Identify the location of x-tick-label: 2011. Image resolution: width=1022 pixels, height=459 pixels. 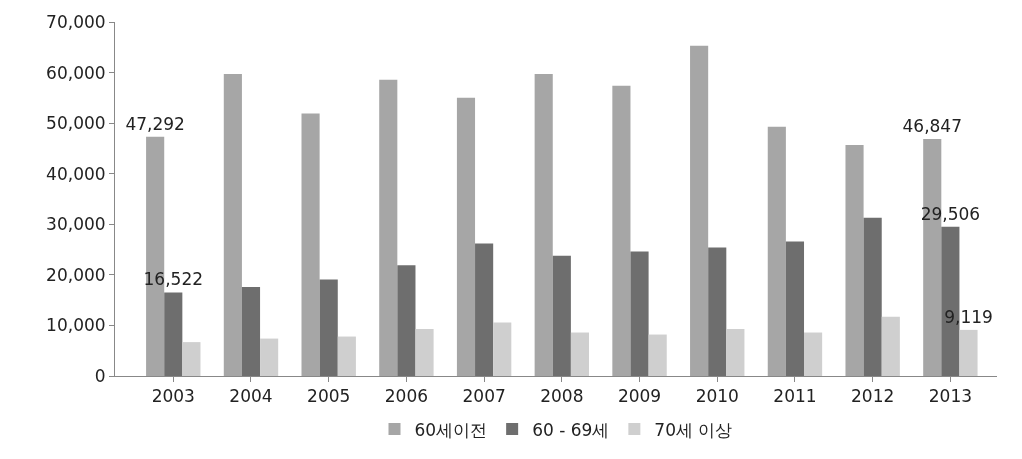
(795, 396).